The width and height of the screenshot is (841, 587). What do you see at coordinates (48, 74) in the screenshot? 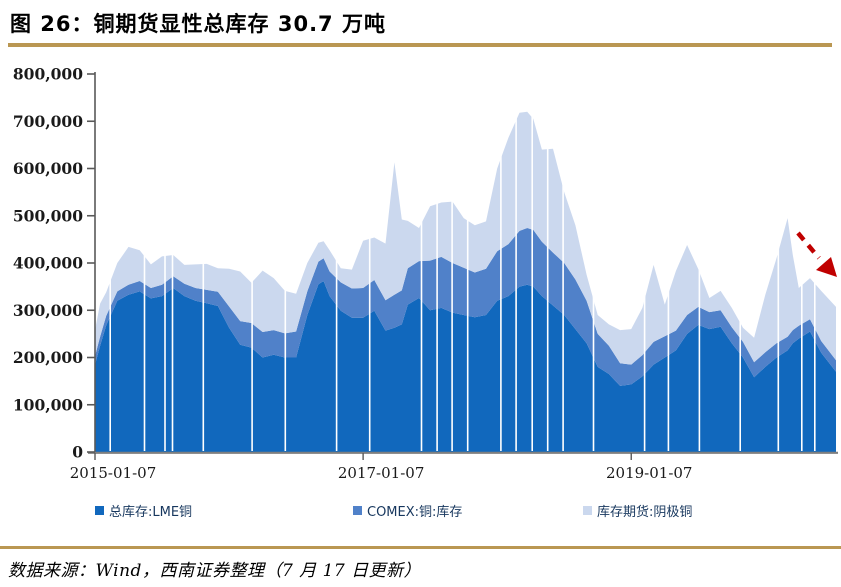
I see `y-tick-label: 800,000` at bounding box center [48, 74].